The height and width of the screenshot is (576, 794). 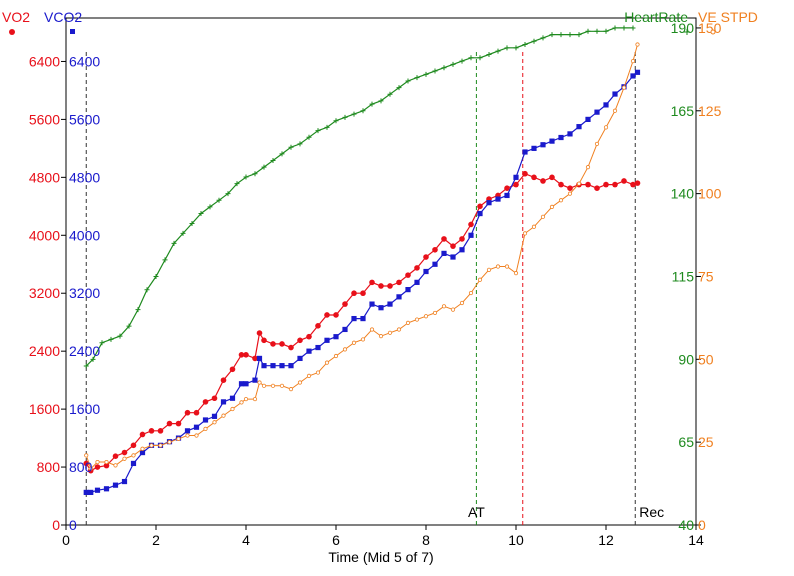 What do you see at coordinates (656, 17) in the screenshot?
I see `legend-hr-label: HeartRate` at bounding box center [656, 17].